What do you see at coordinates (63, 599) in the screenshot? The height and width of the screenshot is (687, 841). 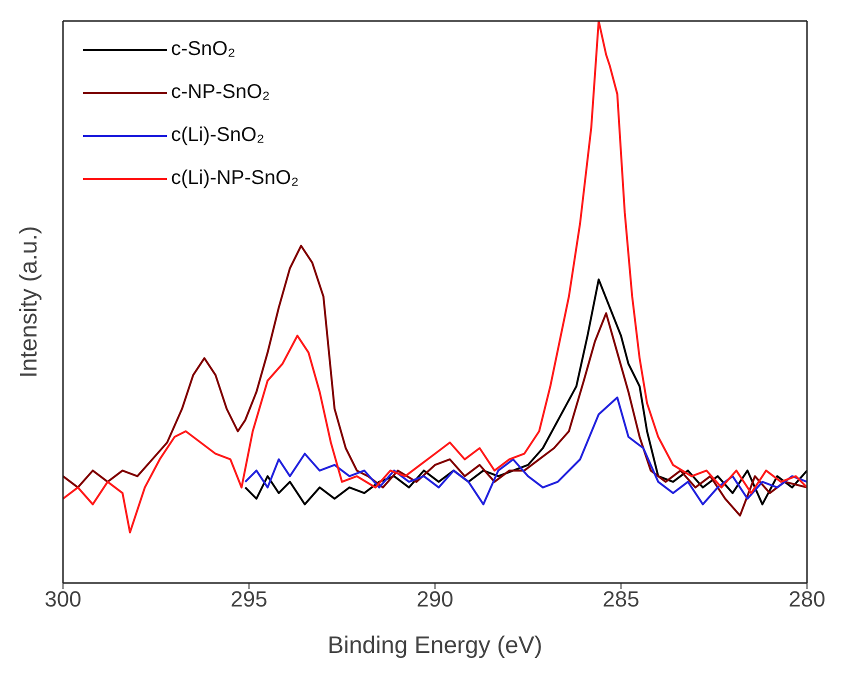 I see `x-tick-label: 300` at bounding box center [63, 599].